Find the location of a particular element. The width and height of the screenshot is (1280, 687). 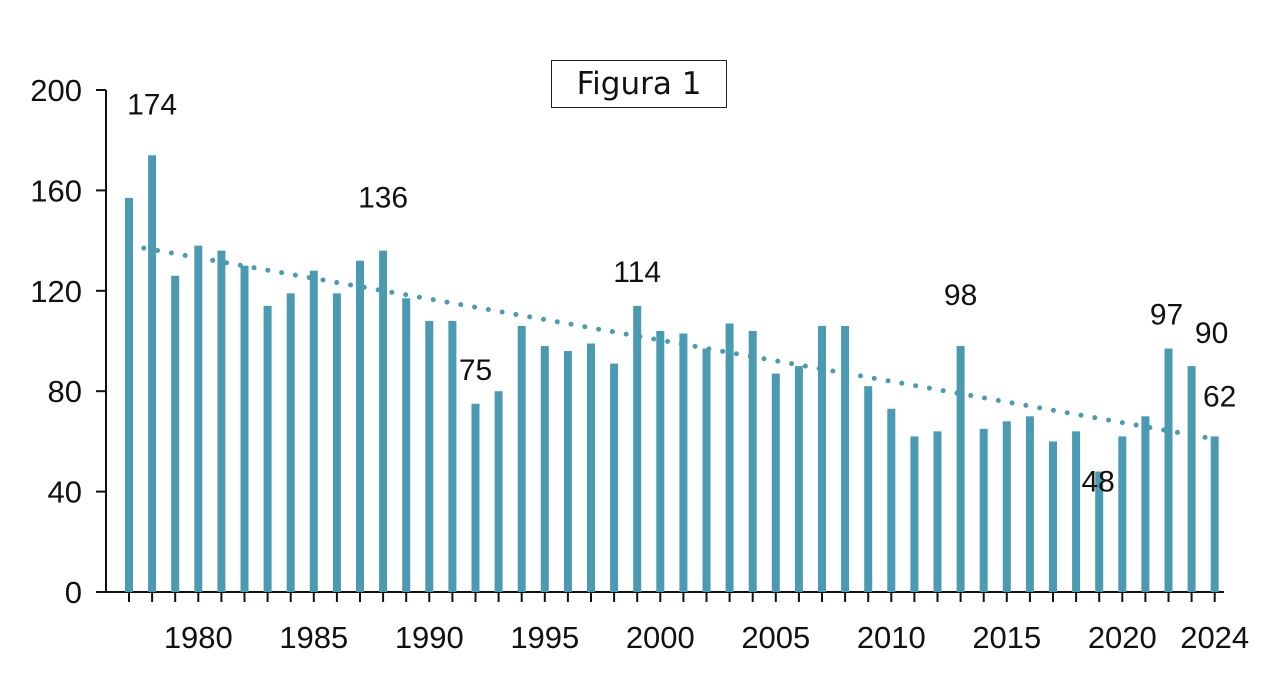

y-tick-label: 0 is located at coordinates (73, 592).